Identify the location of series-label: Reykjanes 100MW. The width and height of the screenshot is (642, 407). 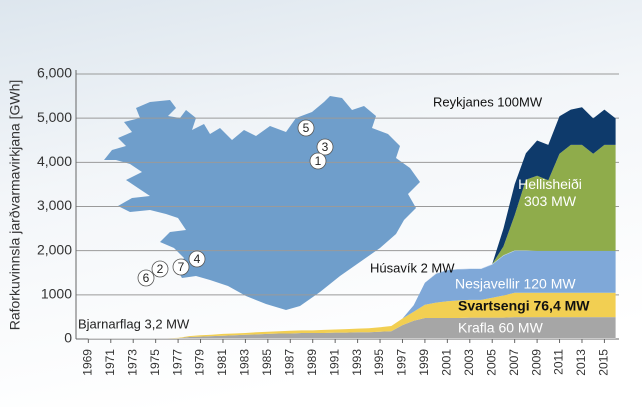
(488, 101).